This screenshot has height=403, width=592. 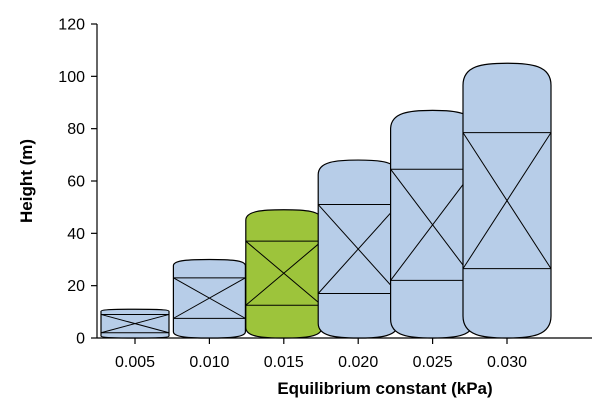 I want to click on y-axis: 0 20 40 60 80 100 120, so click(x=78, y=182).